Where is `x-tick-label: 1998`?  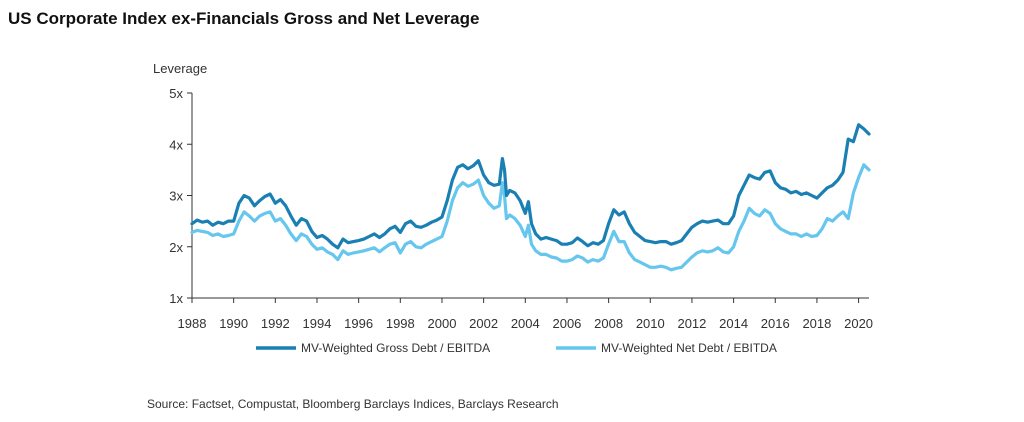 x-tick-label: 1998 is located at coordinates (400, 323).